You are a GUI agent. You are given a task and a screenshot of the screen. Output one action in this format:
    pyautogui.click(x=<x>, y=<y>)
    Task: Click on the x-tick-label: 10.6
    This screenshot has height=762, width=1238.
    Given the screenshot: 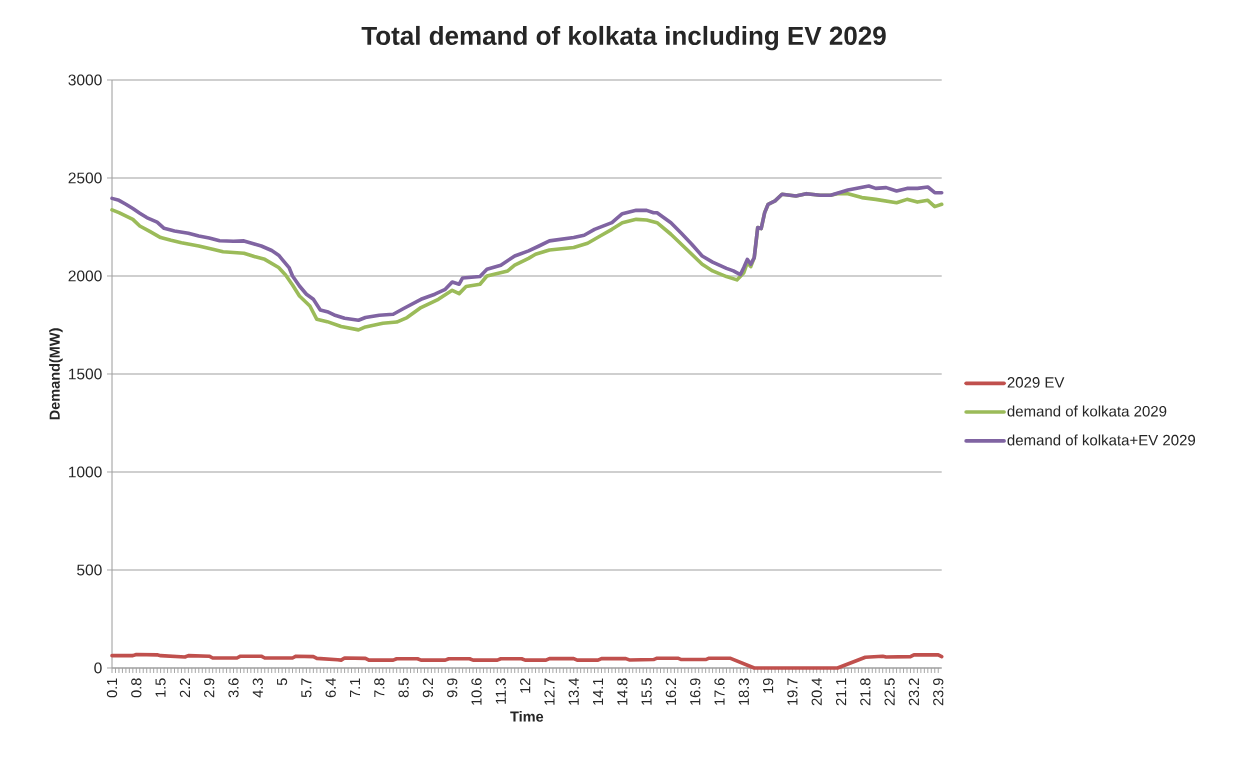 What is the action you would take?
    pyautogui.click(x=476, y=691)
    